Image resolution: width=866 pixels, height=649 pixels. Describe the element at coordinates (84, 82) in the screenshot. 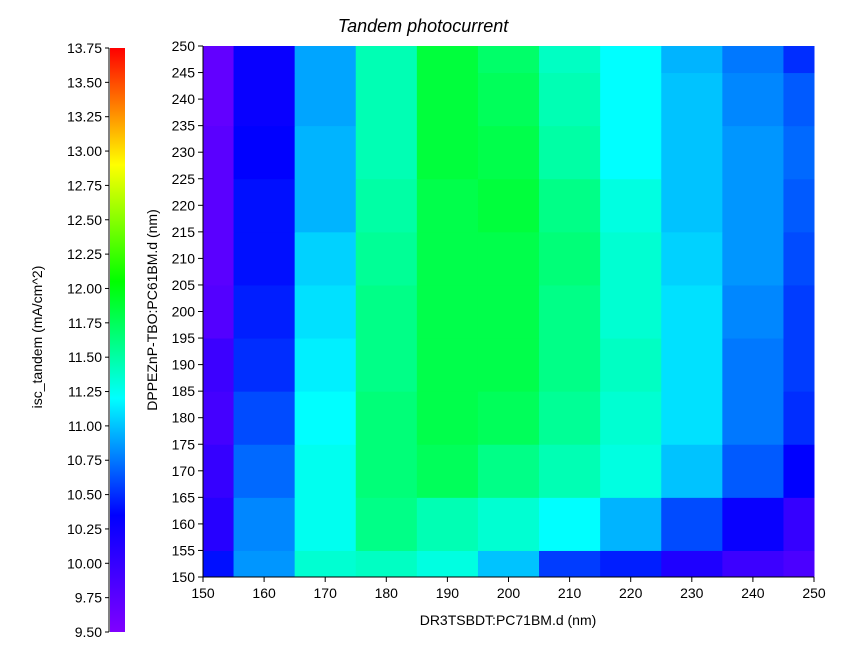

I see `colorbar-tick-label: 13.50` at that location.